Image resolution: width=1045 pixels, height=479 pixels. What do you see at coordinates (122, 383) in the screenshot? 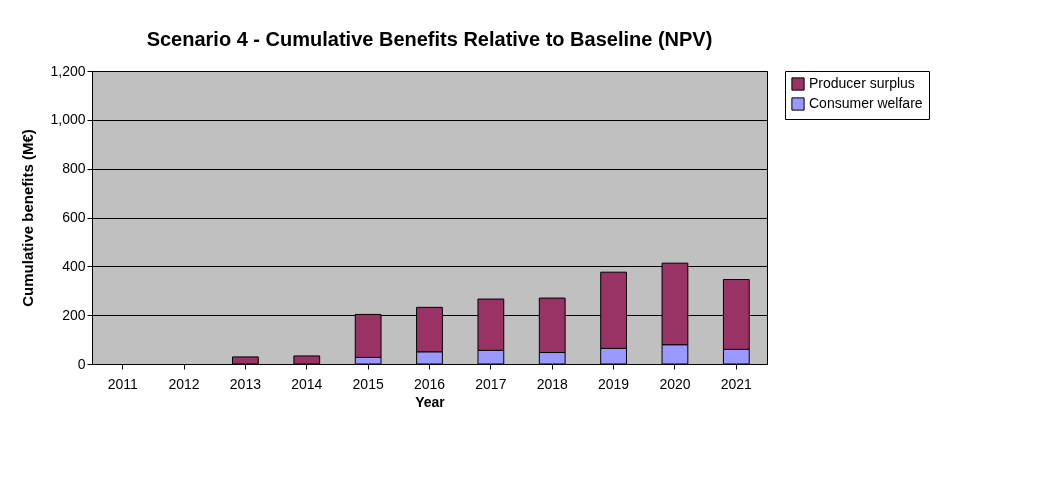
I see `x-tick-label: 2011` at bounding box center [122, 383].